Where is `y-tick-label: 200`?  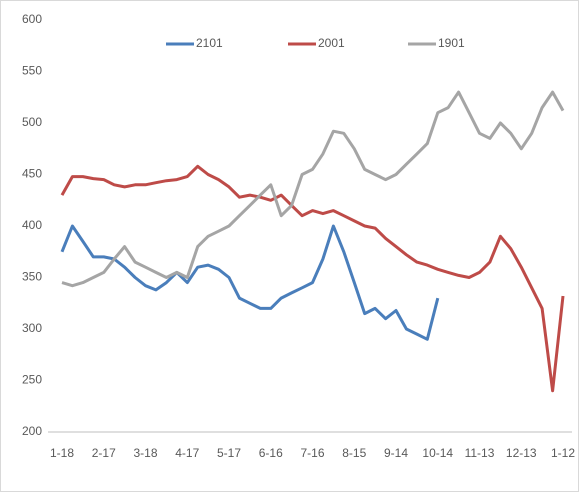 y-tick-label: 200 is located at coordinates (32, 431).